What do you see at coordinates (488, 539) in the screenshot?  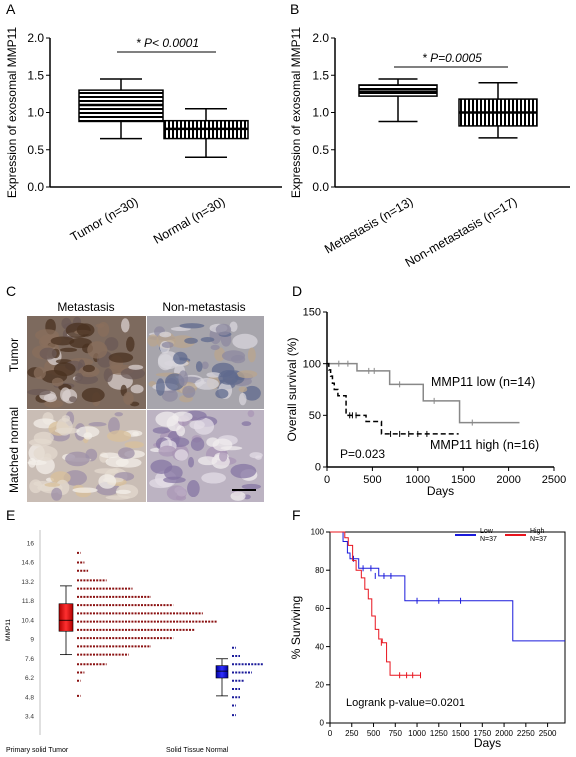 I see `panel-f-legend-low-n: N=37` at bounding box center [488, 539].